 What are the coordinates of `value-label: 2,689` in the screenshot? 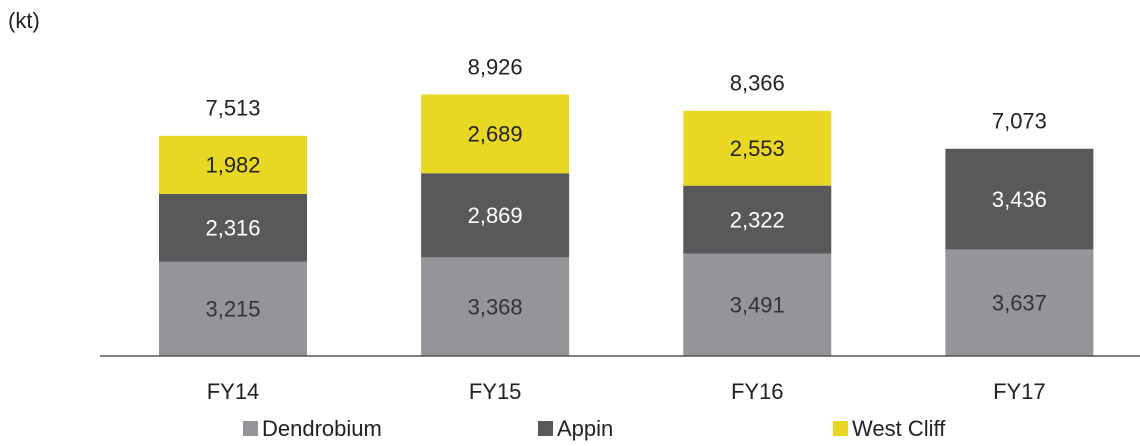 It's located at (495, 134).